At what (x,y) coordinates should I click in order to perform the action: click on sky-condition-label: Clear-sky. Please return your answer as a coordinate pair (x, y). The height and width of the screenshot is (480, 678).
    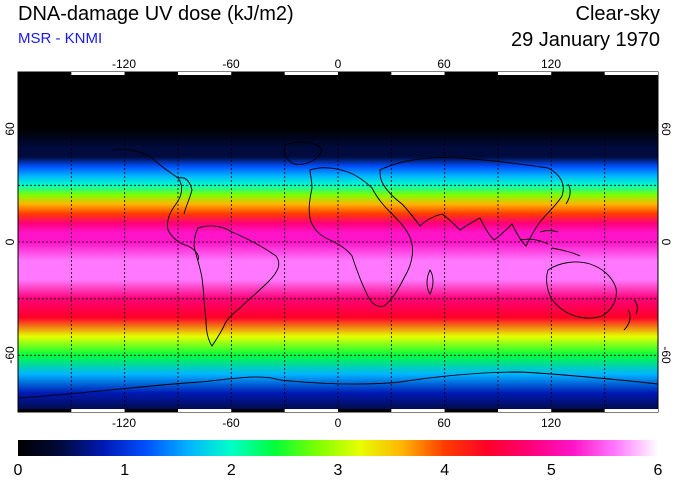
    Looking at the image, I should click on (617, 14).